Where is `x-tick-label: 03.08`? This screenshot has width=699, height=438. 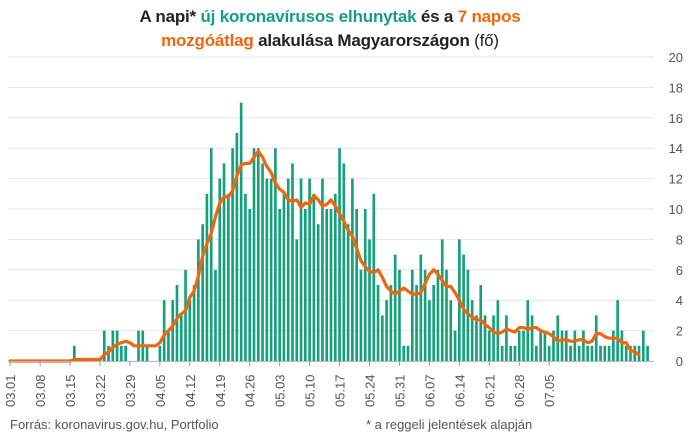 x-tick-label: 03.08 is located at coordinates (40, 390).